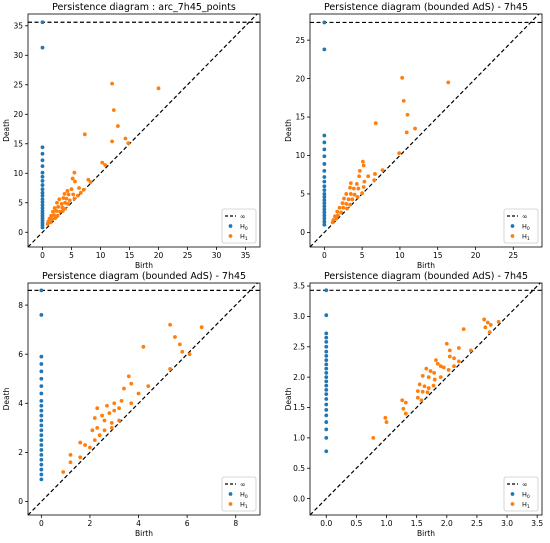 The image size is (550, 543). I want to click on x-tick-label: 15, so click(438, 255).